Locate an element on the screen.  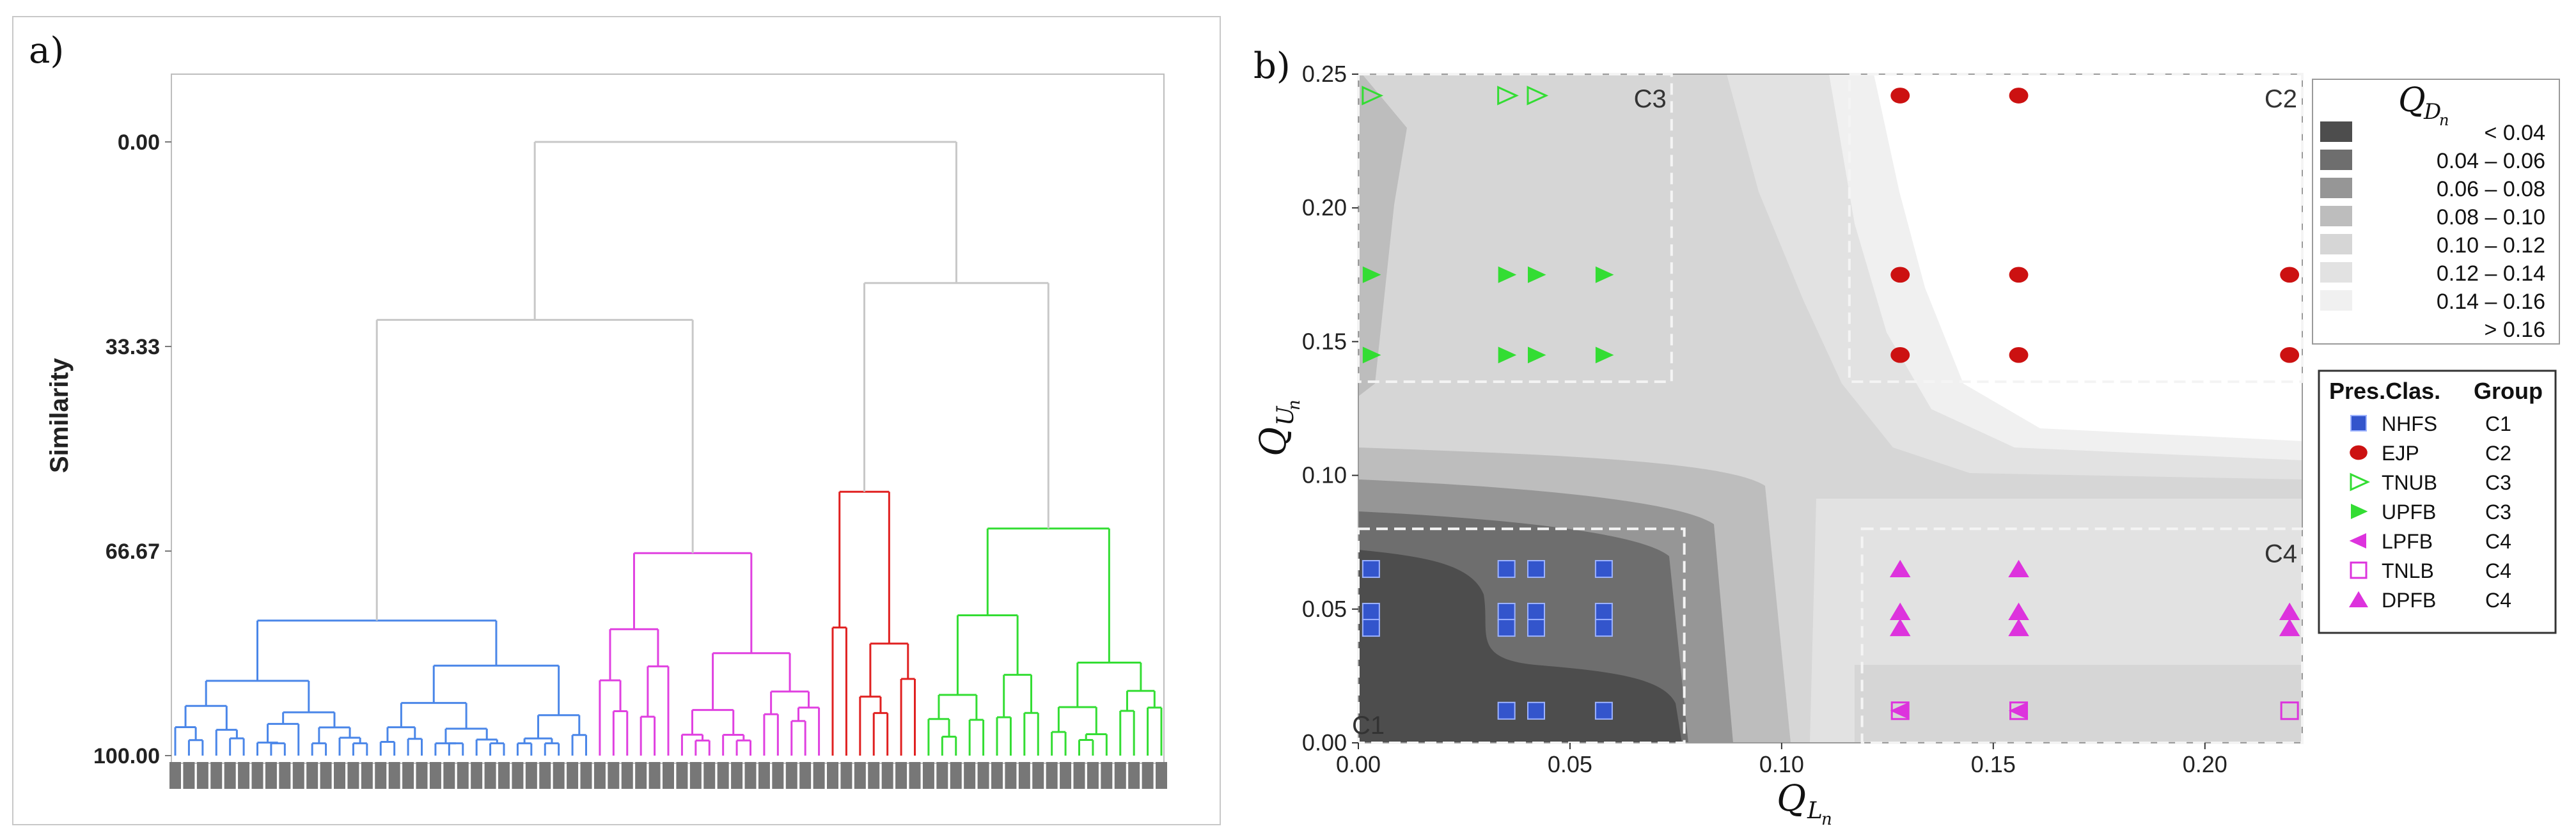
contour-x-axis-label: Q L n is located at coordinates (1804, 803).